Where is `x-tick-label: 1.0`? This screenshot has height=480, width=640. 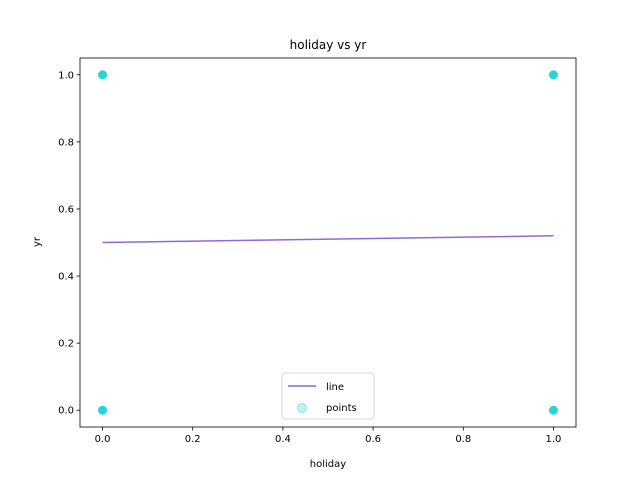 x-tick-label: 1.0 is located at coordinates (554, 439).